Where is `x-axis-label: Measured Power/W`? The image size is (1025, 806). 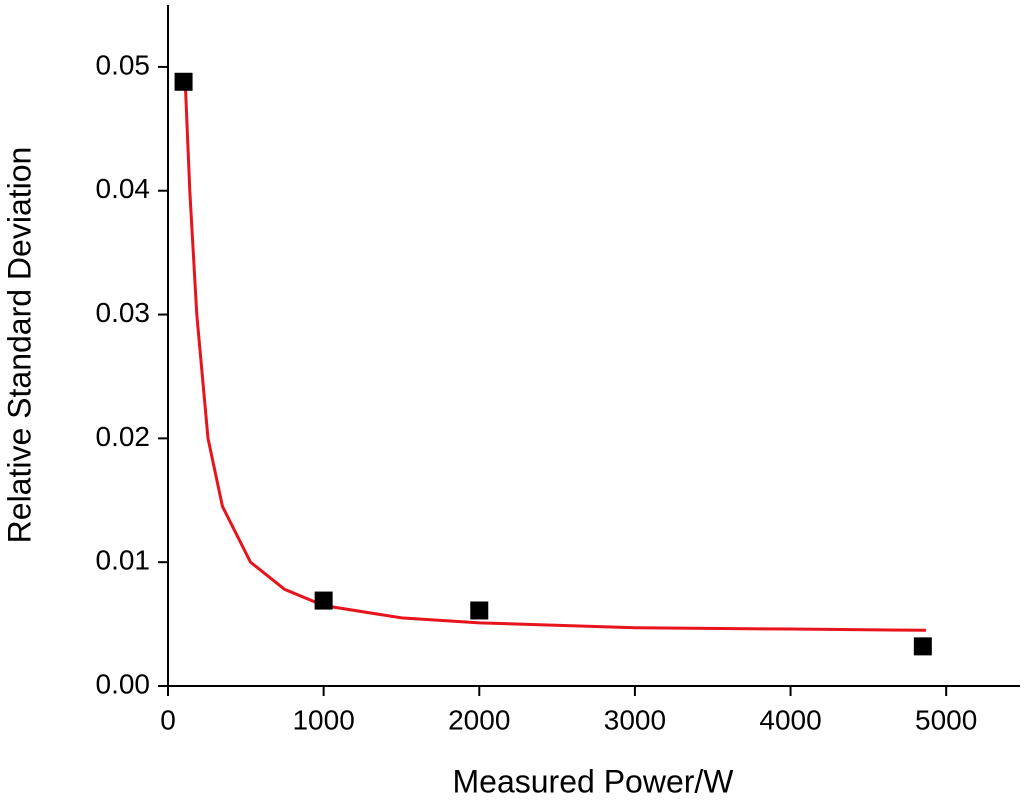
x-axis-label: Measured Power/W is located at coordinates (594, 781).